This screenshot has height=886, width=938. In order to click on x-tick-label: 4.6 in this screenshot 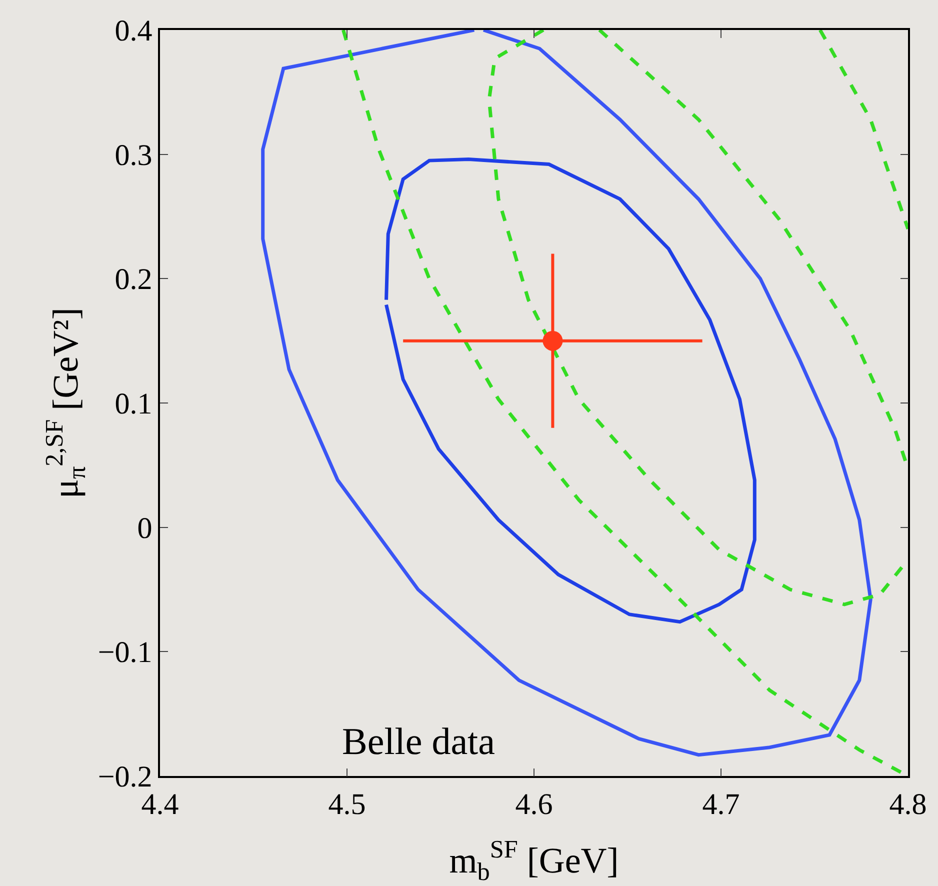, I will do `click(534, 804)`.